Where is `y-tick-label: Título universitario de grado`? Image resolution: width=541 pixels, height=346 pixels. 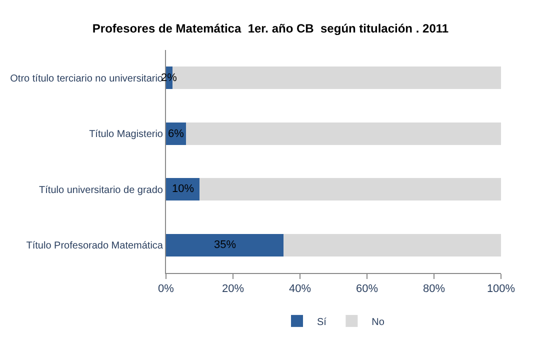
y-tick-label: Título universitario de grado is located at coordinates (101, 190).